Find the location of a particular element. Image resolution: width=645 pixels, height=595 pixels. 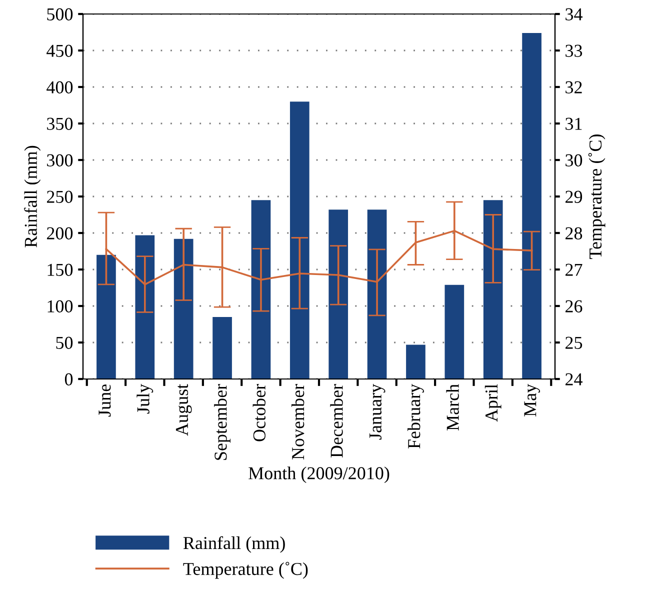

y2-tick-label: 31 is located at coordinates (574, 124).